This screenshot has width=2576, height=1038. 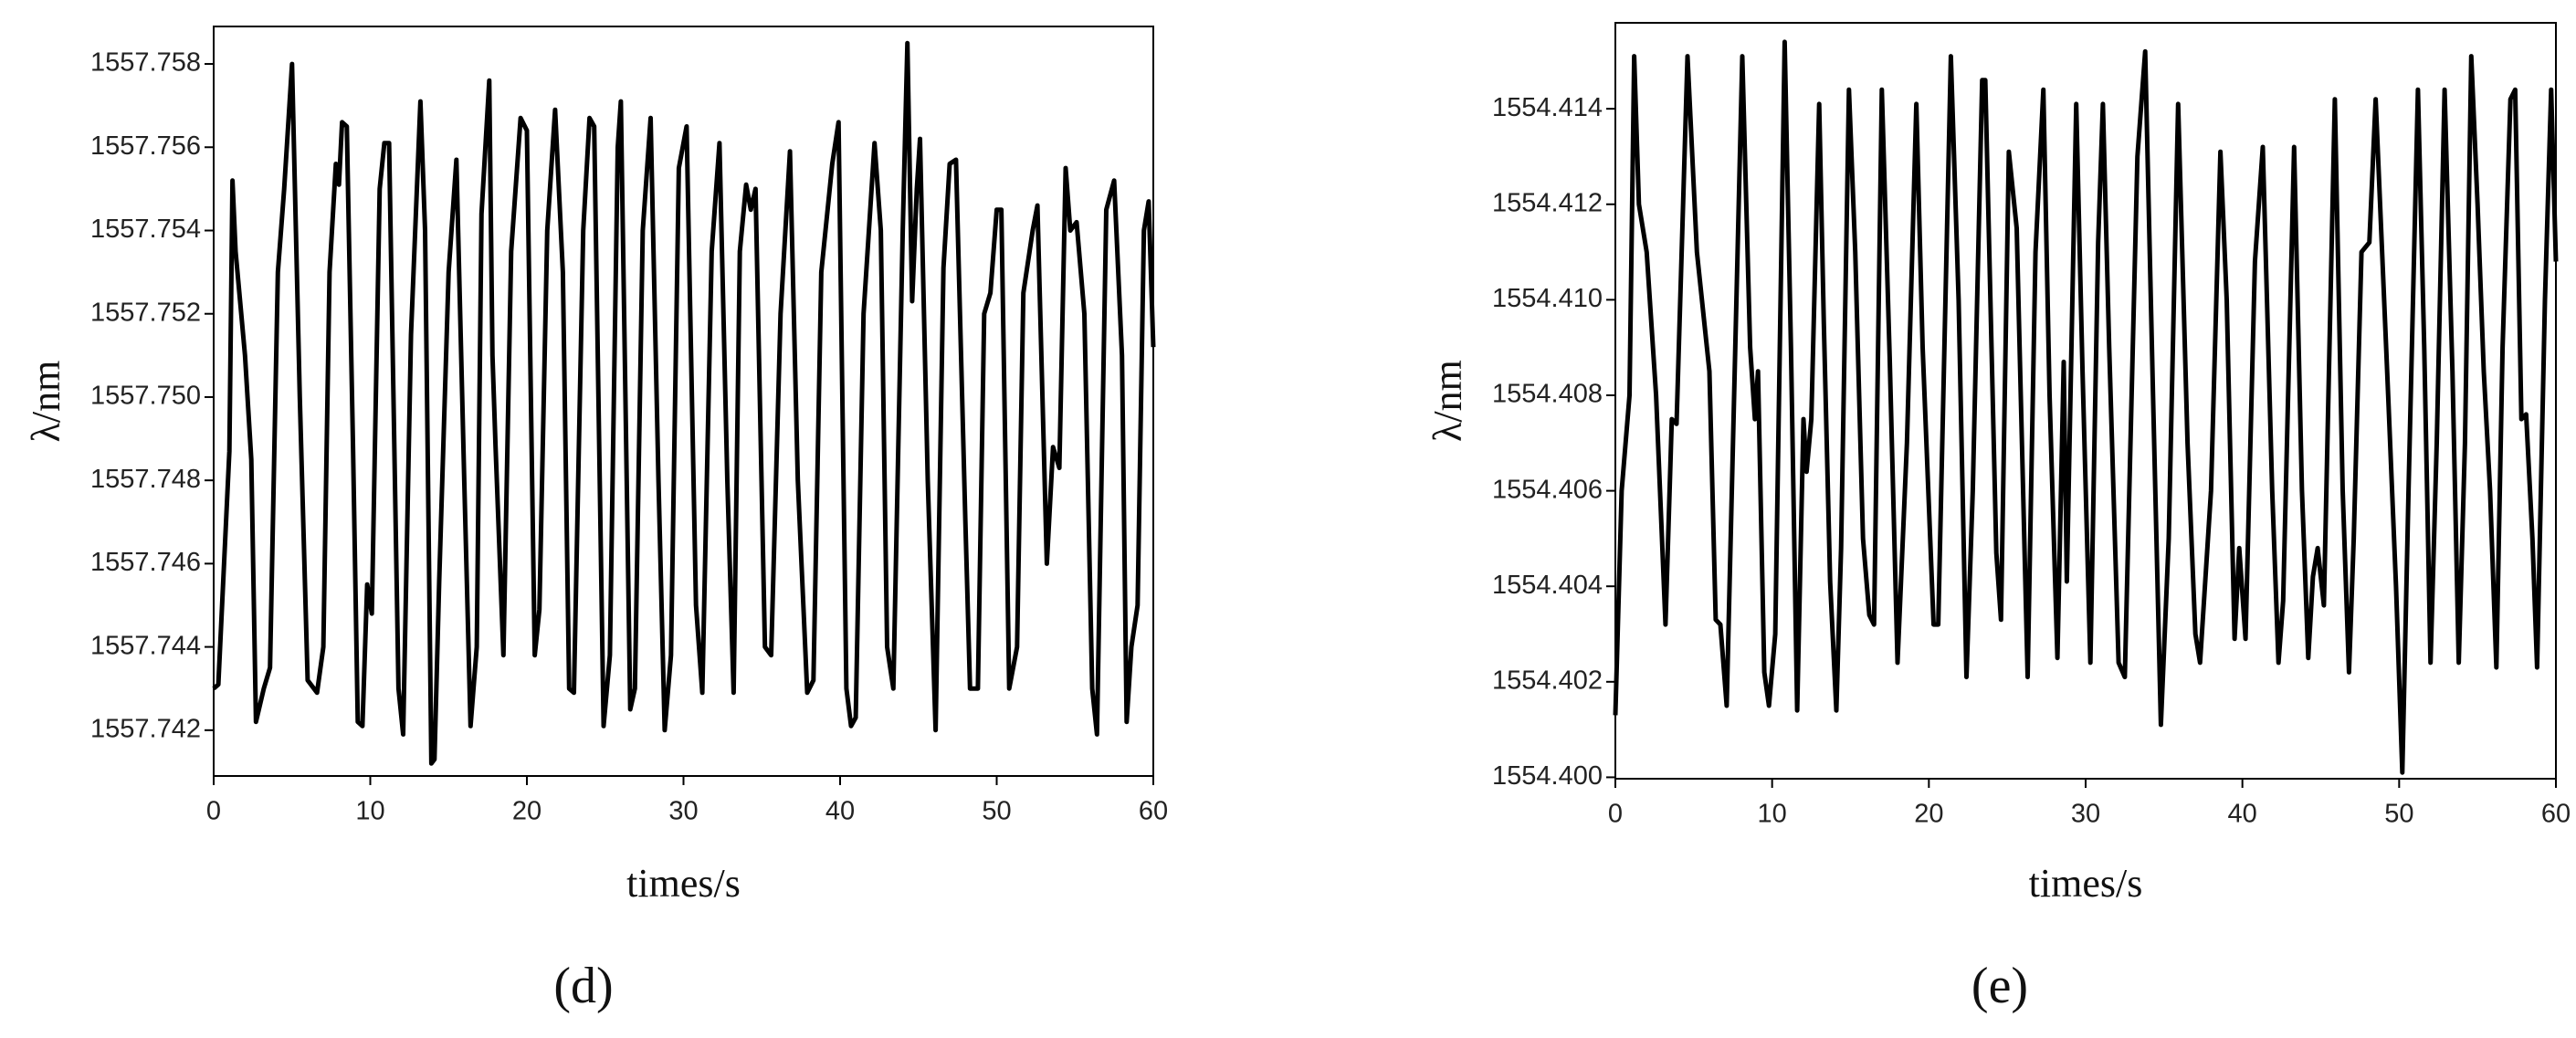 What do you see at coordinates (145, 396) in the screenshot?
I see `y-tick-label: 1557.750` at bounding box center [145, 396].